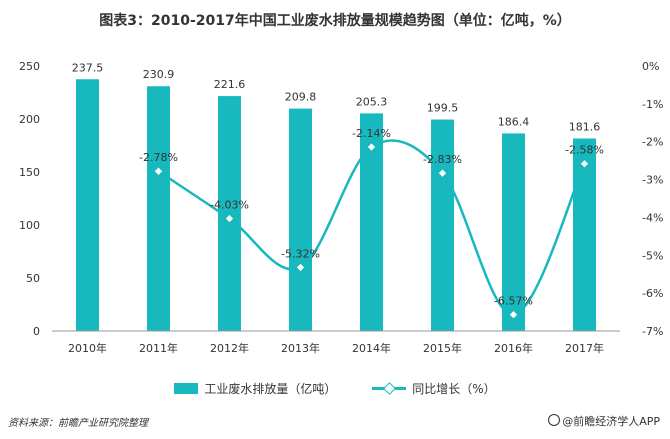  Describe the element at coordinates (336, 342) in the screenshot. I see `x-axis: 2010年 2011年 2012年 2013年 2014年 2015年 2016年 2017年` at that location.